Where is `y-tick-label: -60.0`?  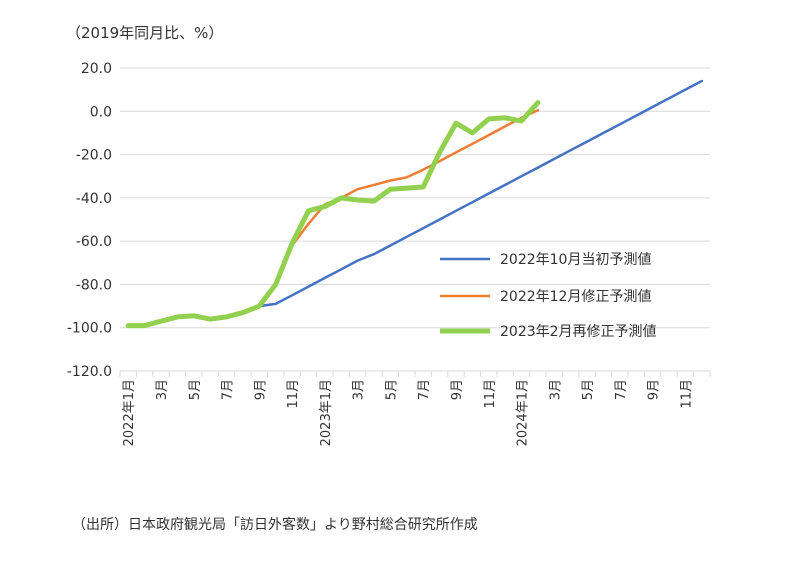
y-tick-label: -60.0 is located at coordinates (94, 242).